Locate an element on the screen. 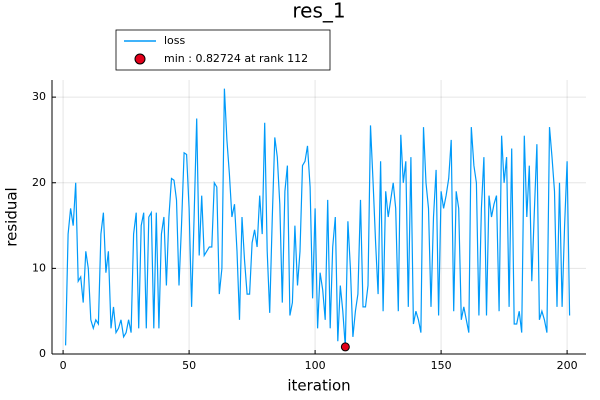  legend-label: min : 0.82724 at rank 112 is located at coordinates (236, 58).